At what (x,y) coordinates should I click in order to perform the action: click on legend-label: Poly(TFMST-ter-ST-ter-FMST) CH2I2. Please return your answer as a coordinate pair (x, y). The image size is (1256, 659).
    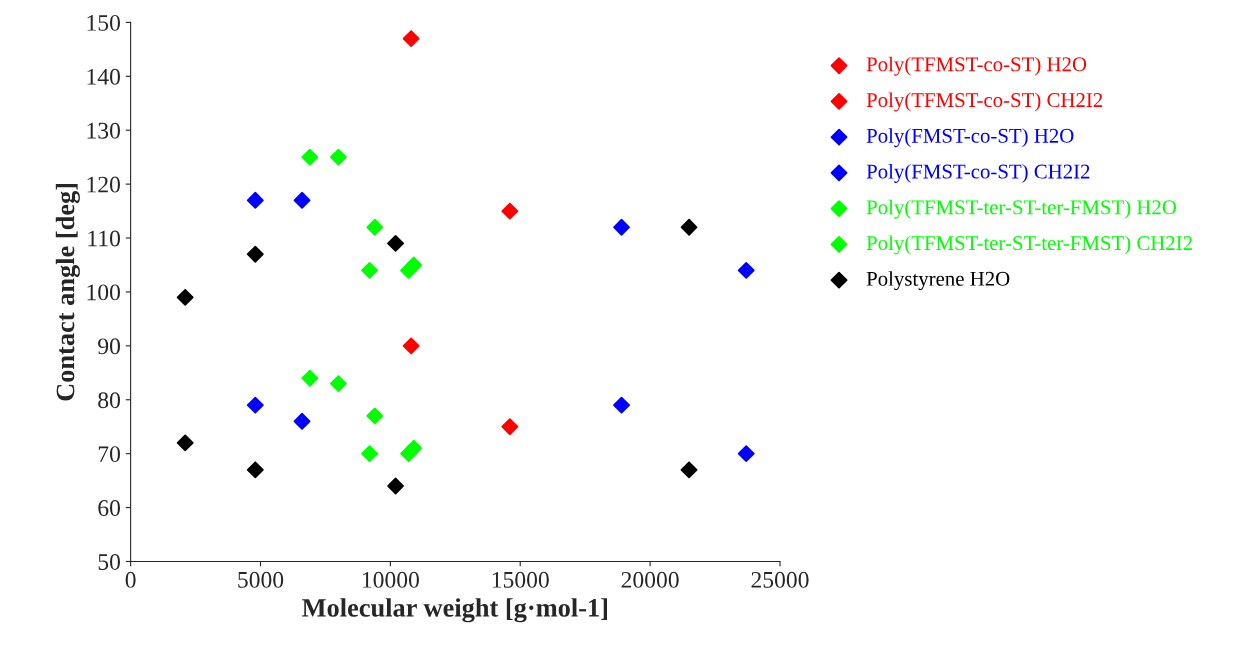
    Looking at the image, I should click on (1029, 245).